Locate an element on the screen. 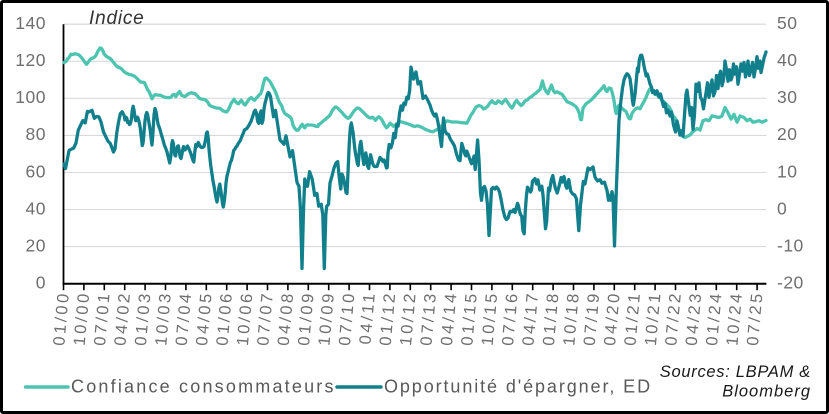 This screenshot has width=829, height=414. svg-text: 120 is located at coordinates (30, 60).